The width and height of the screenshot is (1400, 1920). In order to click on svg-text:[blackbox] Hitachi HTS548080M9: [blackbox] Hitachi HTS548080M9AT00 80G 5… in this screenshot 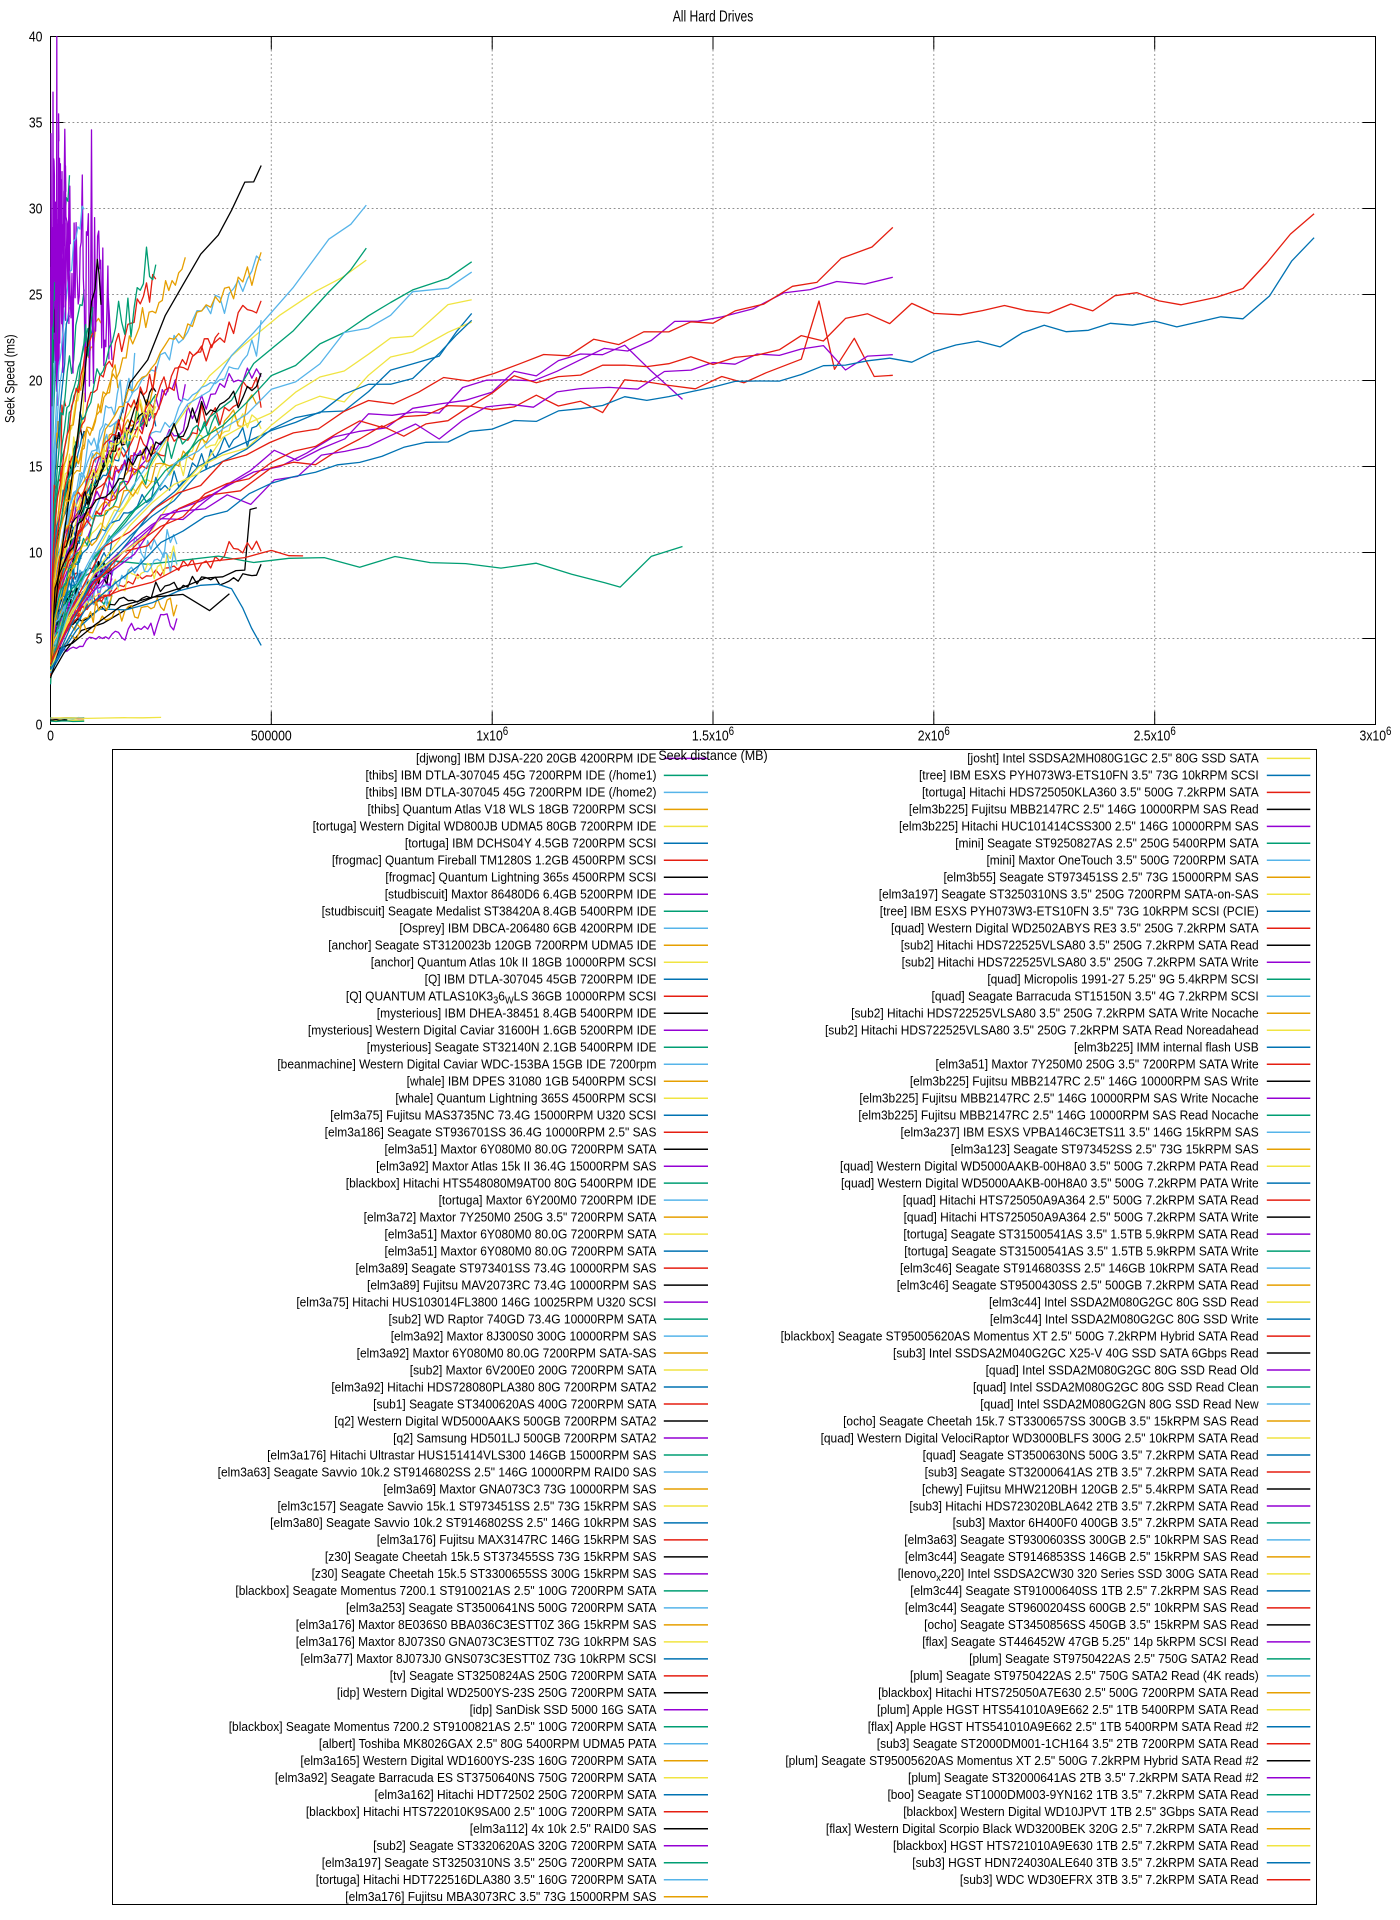, I will do `click(501, 1183)`.